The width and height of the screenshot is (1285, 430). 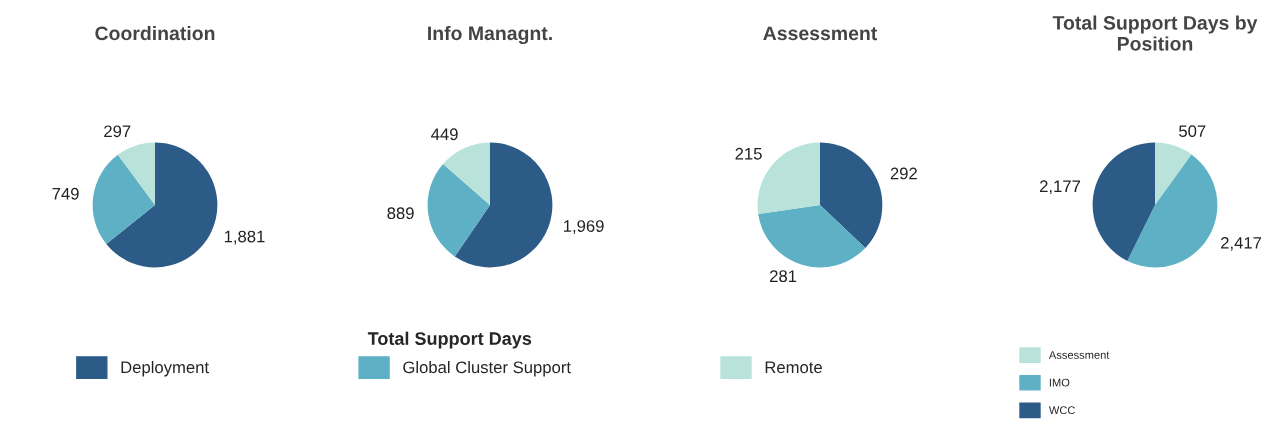 I want to click on legend-label: Remote, so click(x=793, y=367).